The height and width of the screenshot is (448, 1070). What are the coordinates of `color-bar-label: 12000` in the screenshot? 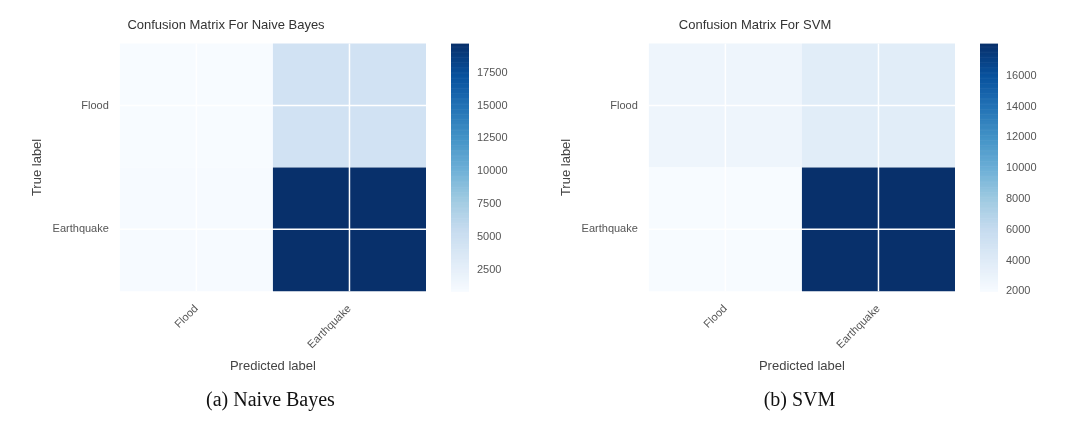 It's located at (1021, 136).